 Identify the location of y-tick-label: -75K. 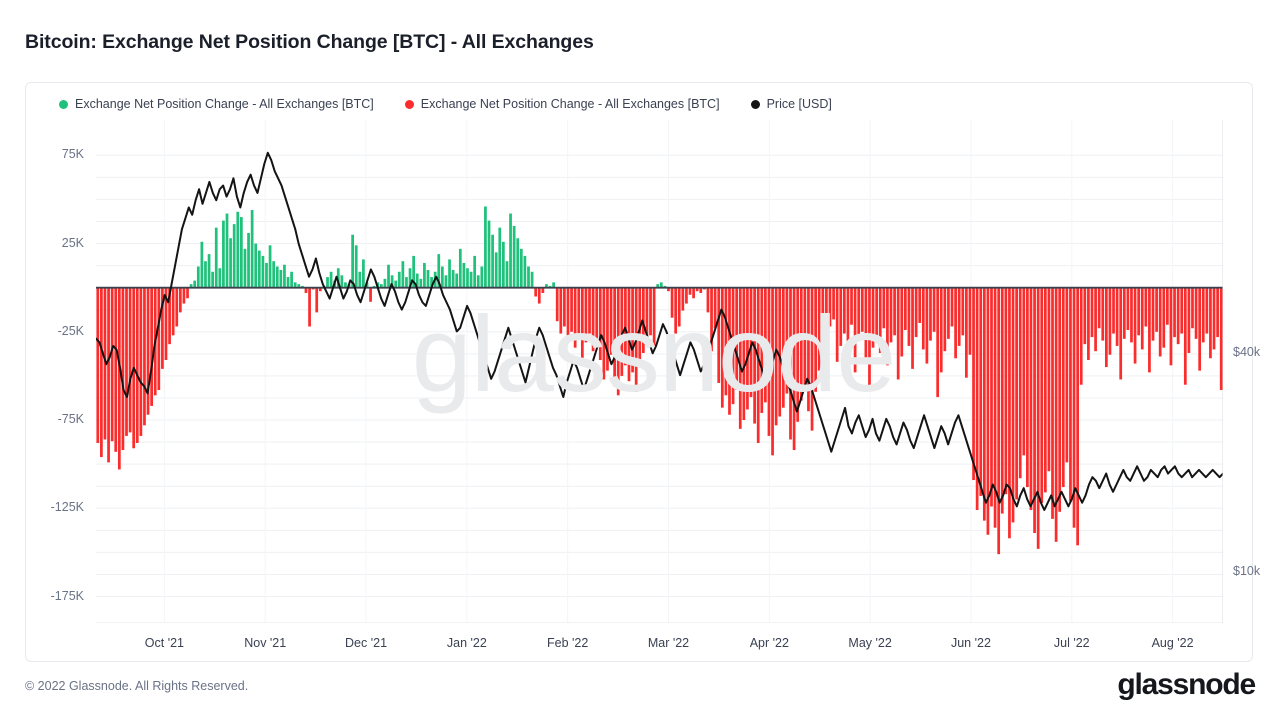
(70, 419).